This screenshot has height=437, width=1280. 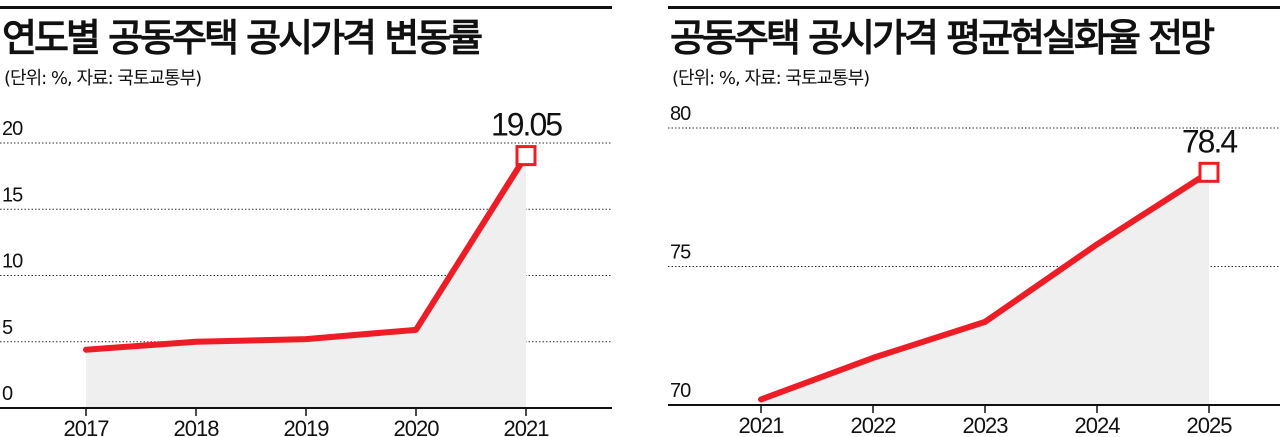 I want to click on y-tick-label: 20, so click(x=12, y=129).